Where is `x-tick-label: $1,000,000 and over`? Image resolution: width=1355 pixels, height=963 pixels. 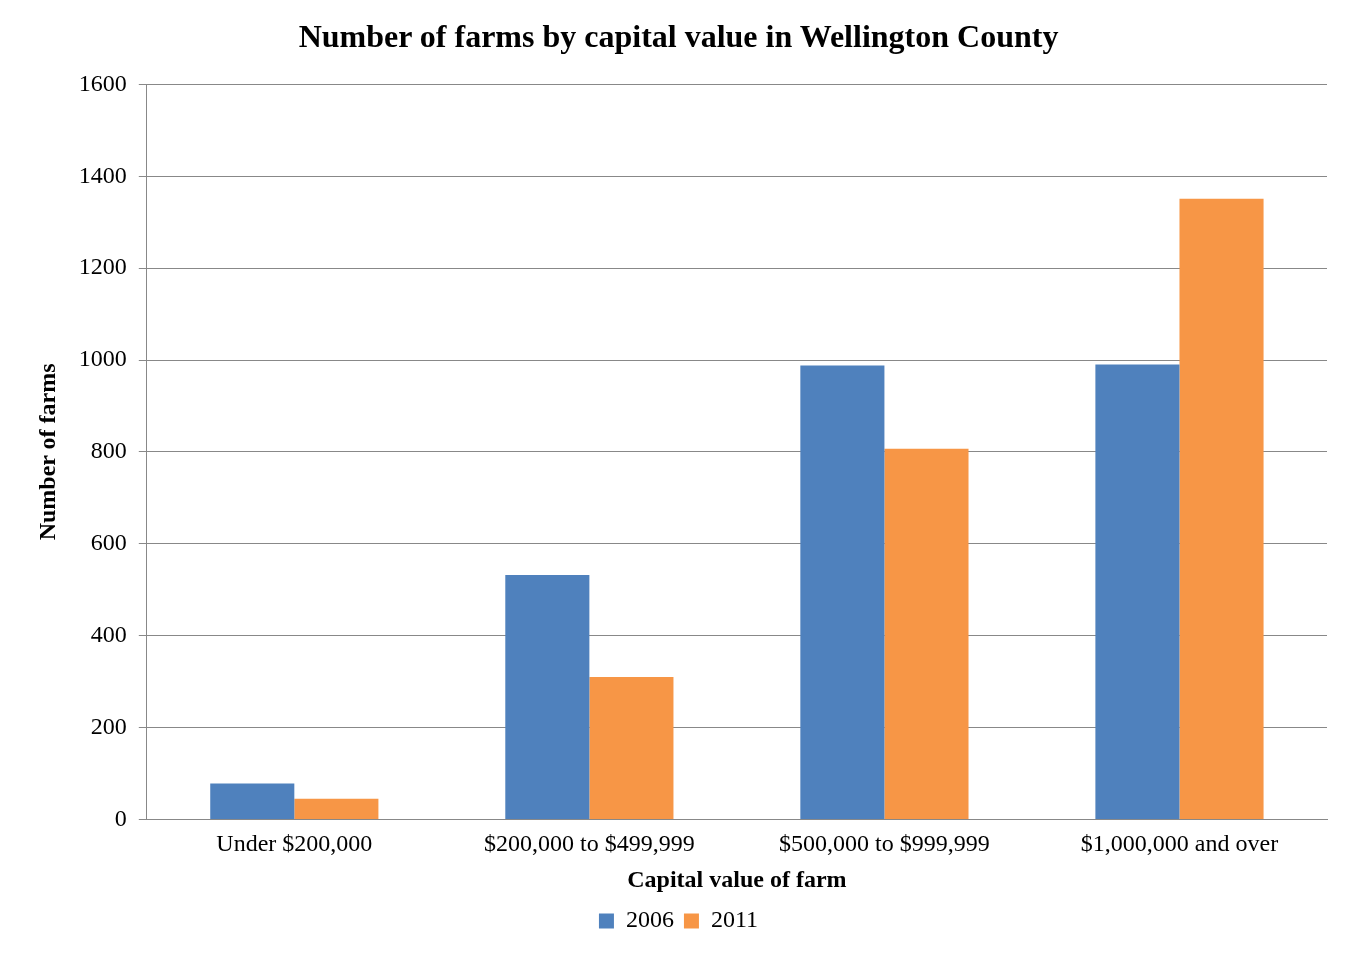 x-tick-label: $1,000,000 and over is located at coordinates (1179, 843).